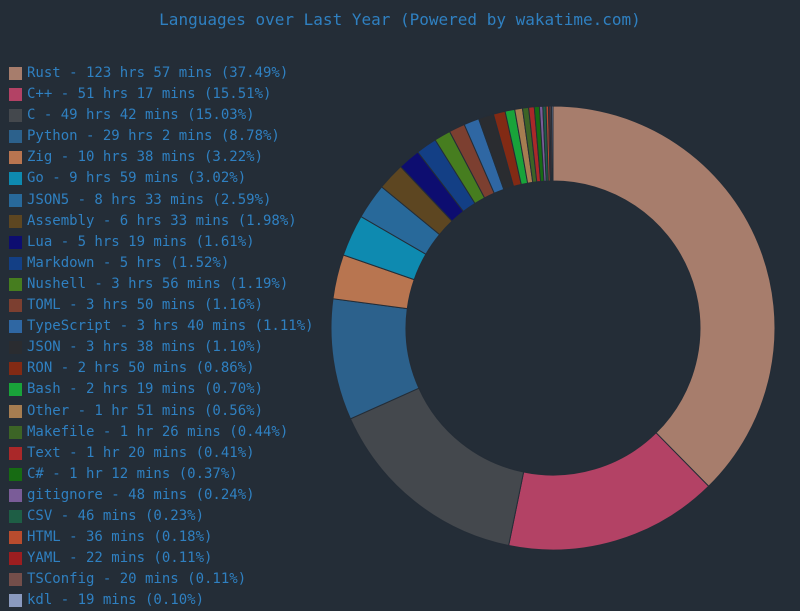 The height and width of the screenshot is (611, 800). Describe the element at coordinates (137, 178) in the screenshot. I see `legend-label: Go - 9 hrs 59 mins (3.02%)` at that location.